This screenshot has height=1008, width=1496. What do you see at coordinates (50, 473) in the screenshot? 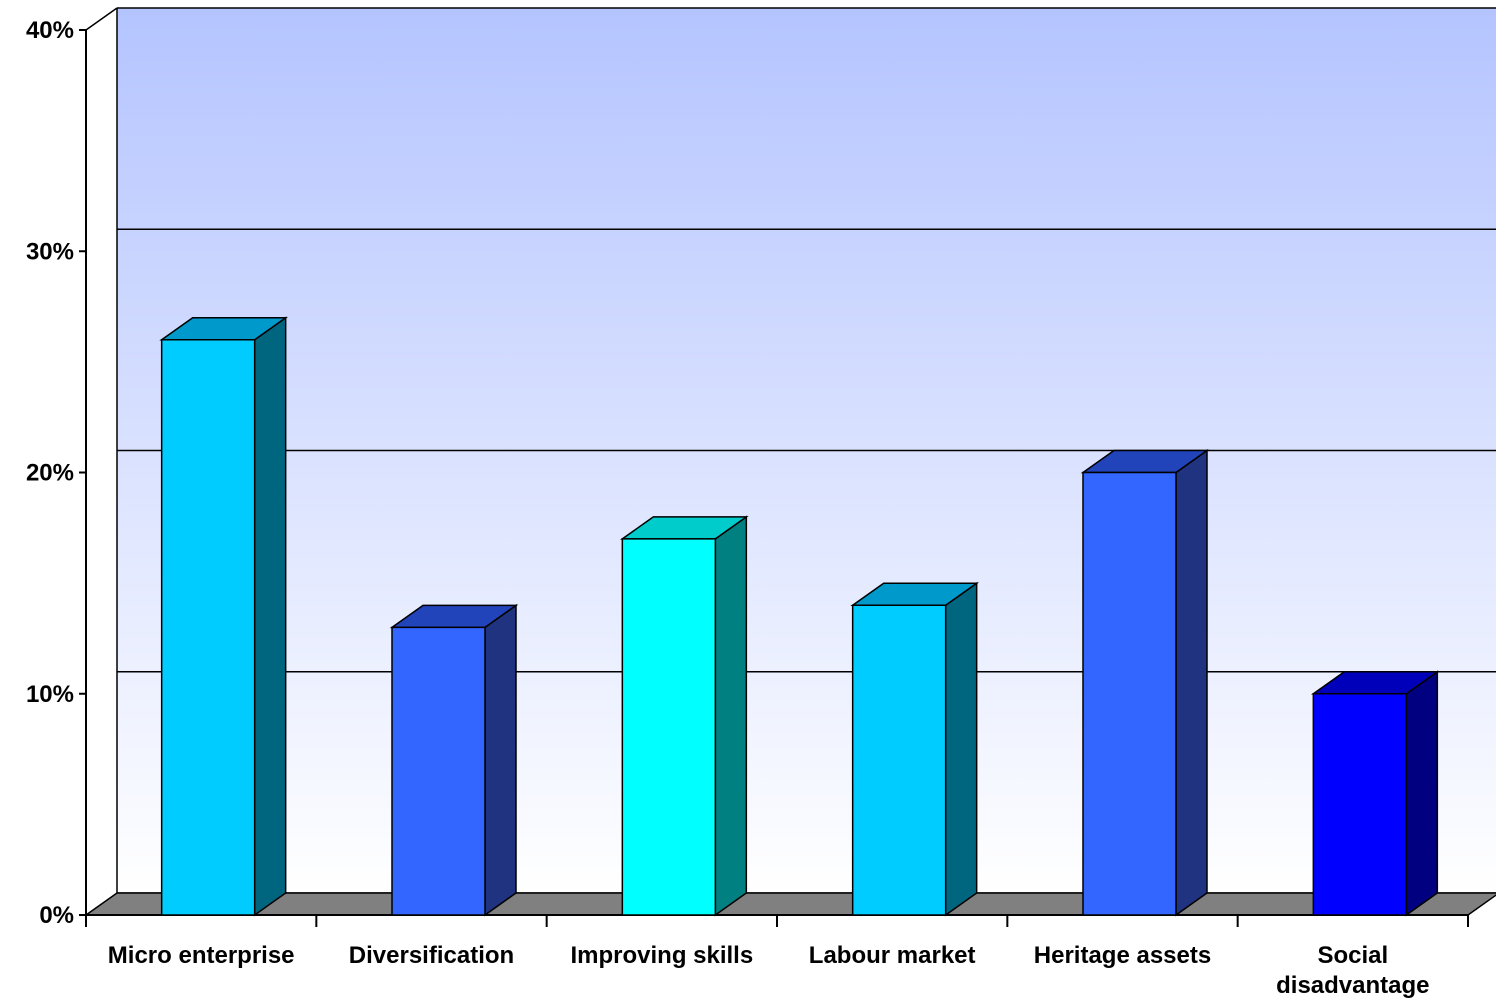
I see `y-tick-label: 20%` at bounding box center [50, 473].